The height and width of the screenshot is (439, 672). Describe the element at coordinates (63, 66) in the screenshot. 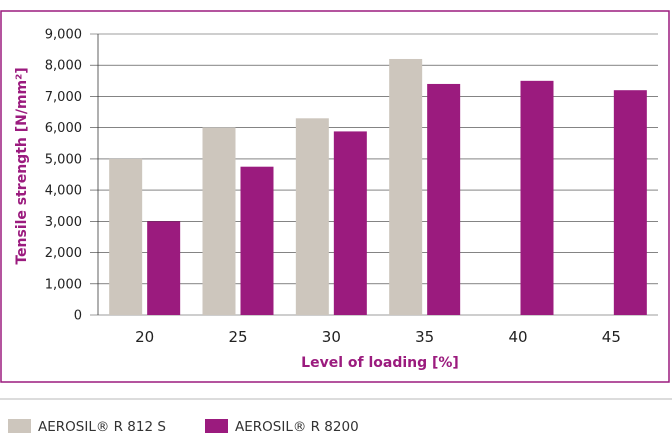

I see `y-tick-label: 8,000` at that location.